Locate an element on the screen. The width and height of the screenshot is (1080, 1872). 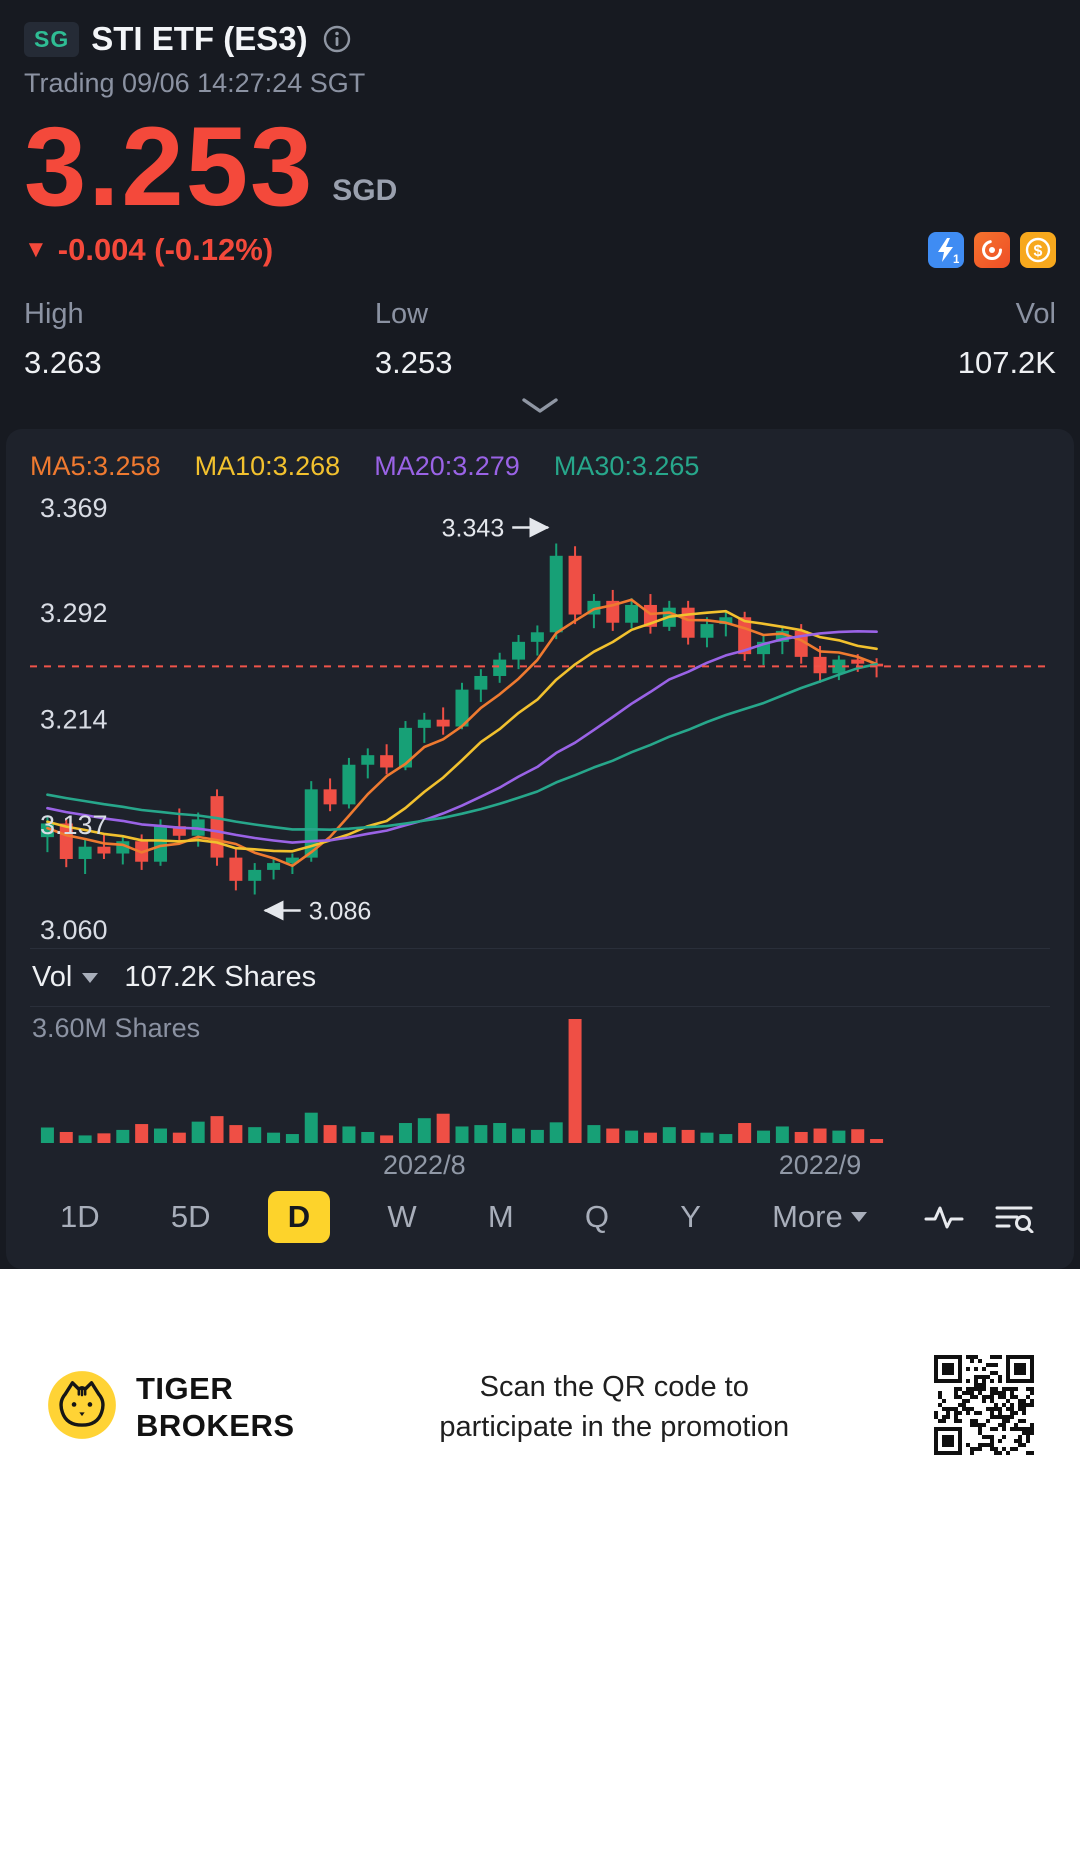
info-icon is located at coordinates (337, 39).